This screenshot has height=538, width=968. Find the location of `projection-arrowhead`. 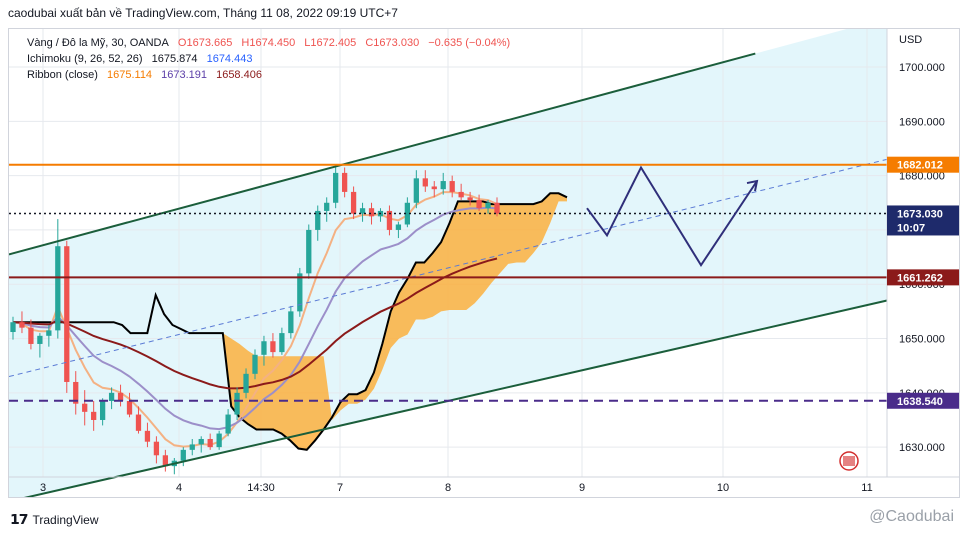

projection-arrowhead is located at coordinates (752, 185).